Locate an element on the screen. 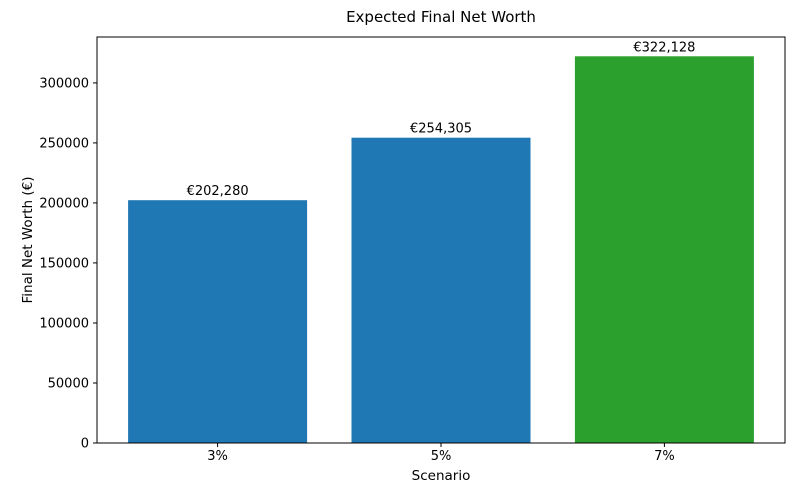 The width and height of the screenshot is (800, 500). y-tick-label: 300000 is located at coordinates (64, 83).